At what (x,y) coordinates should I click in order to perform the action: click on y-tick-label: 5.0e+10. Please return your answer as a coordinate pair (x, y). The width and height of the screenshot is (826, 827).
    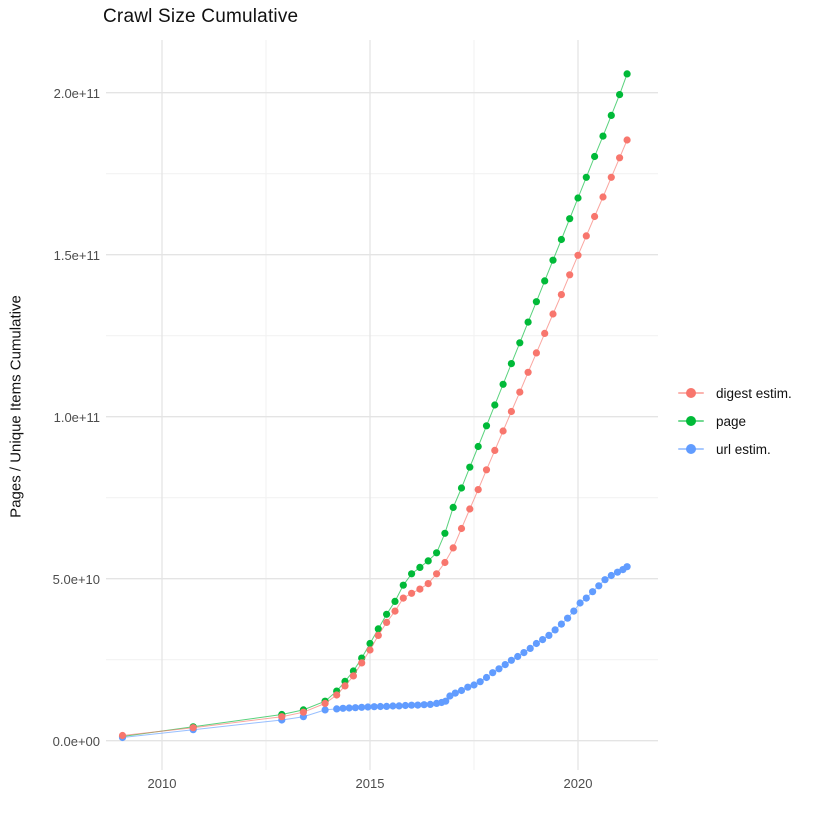
    Looking at the image, I should click on (76, 579).